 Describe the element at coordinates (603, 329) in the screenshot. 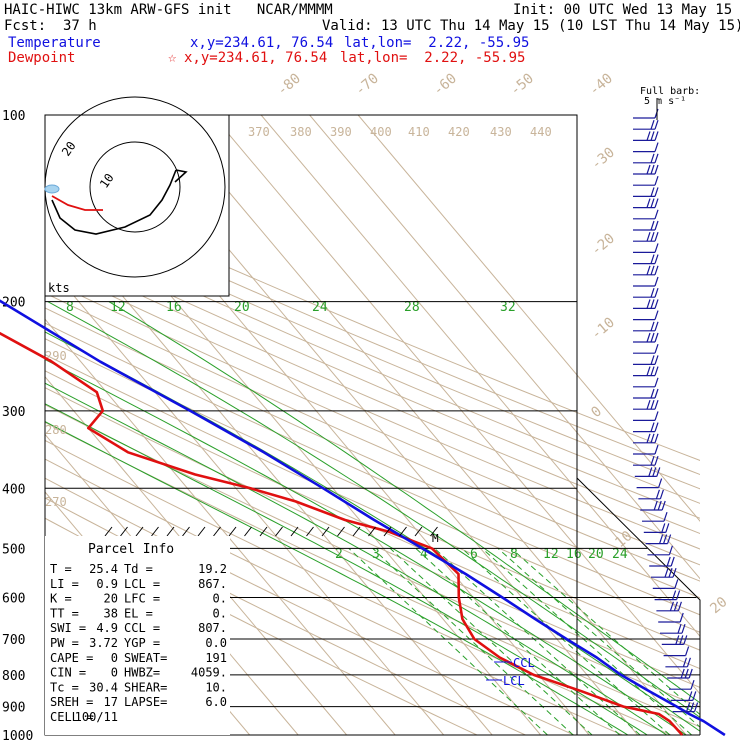

I see `isotherm-label: -10` at that location.